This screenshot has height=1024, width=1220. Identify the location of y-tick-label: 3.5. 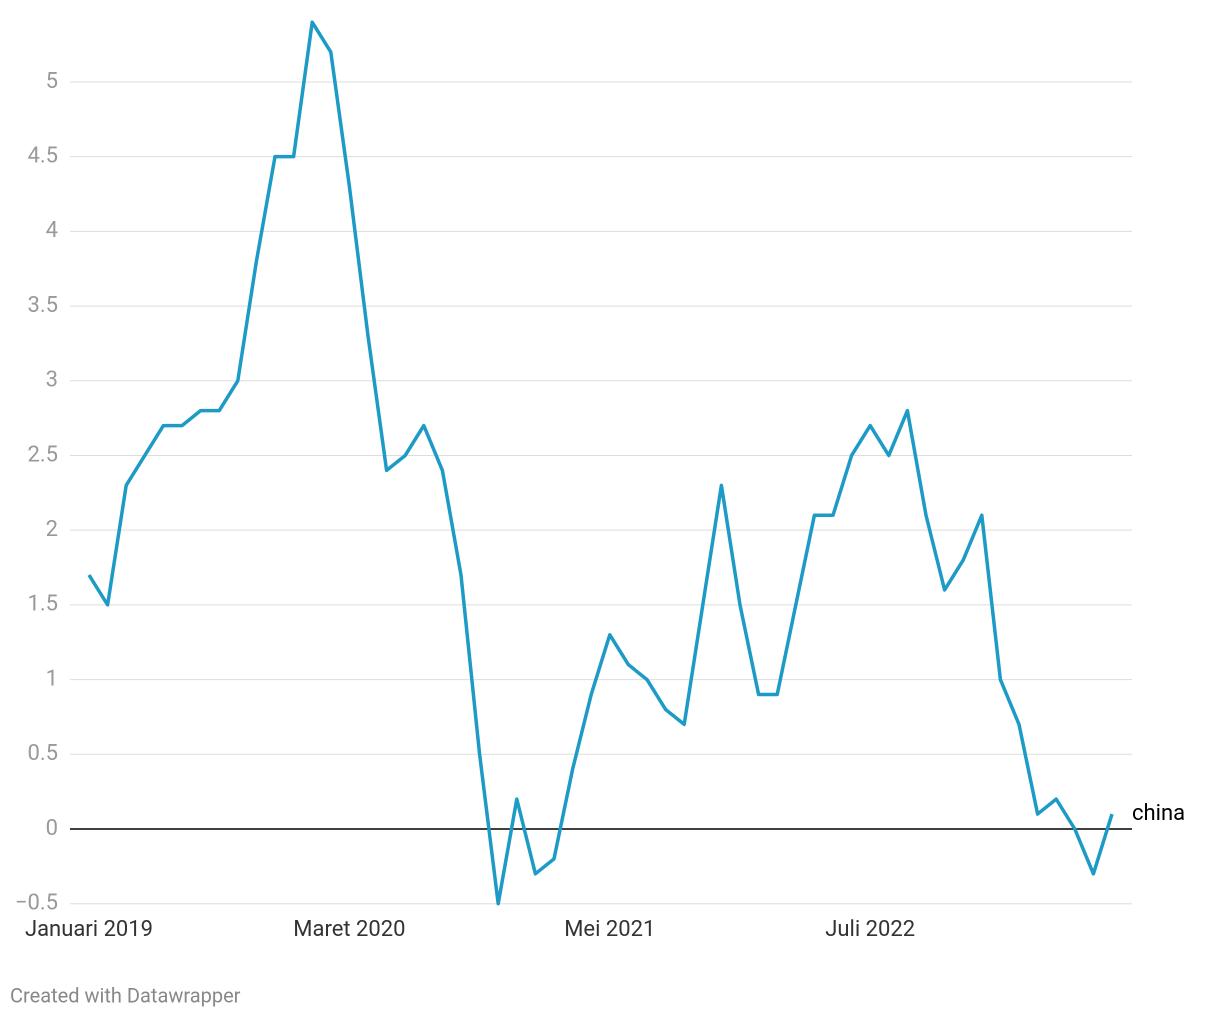
(42, 305).